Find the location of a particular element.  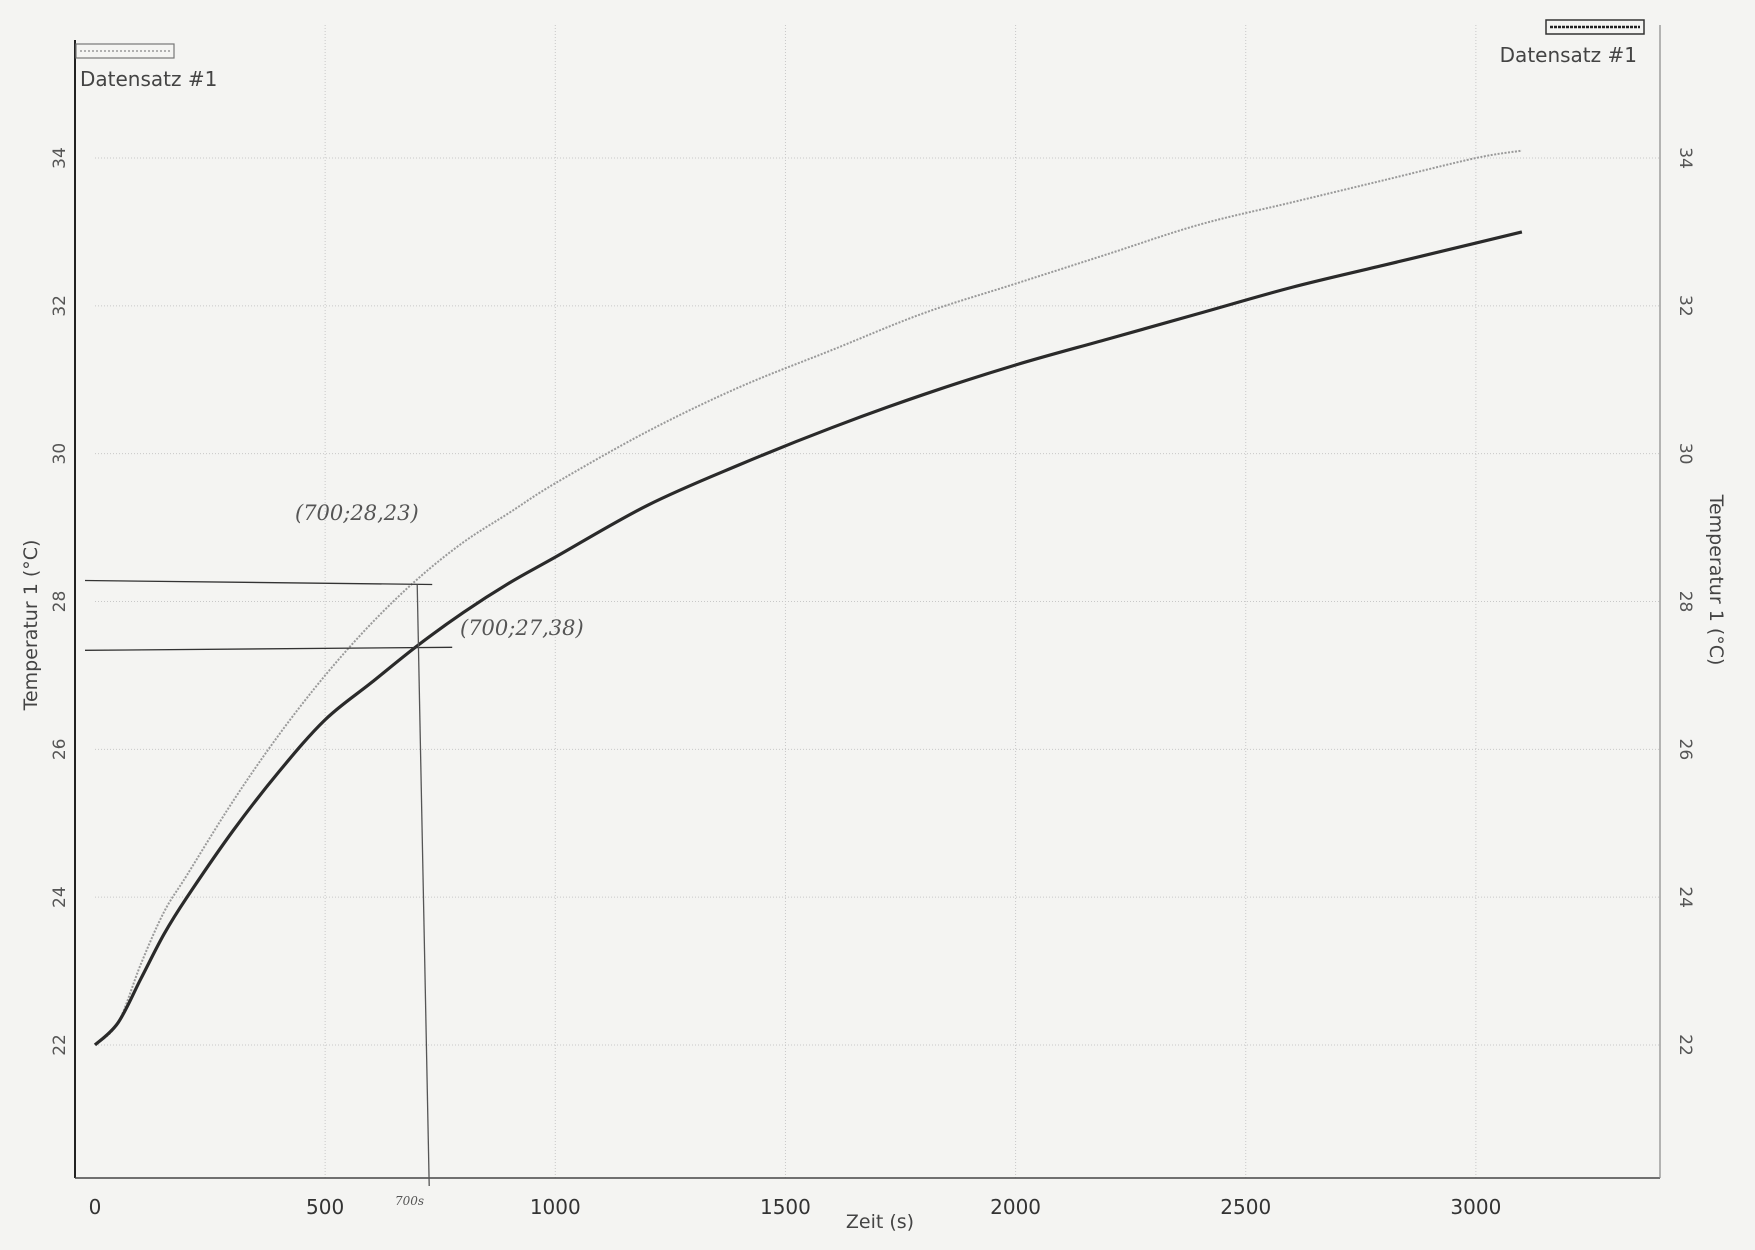

legend-left-label: Datensatz #1 is located at coordinates (148, 79).